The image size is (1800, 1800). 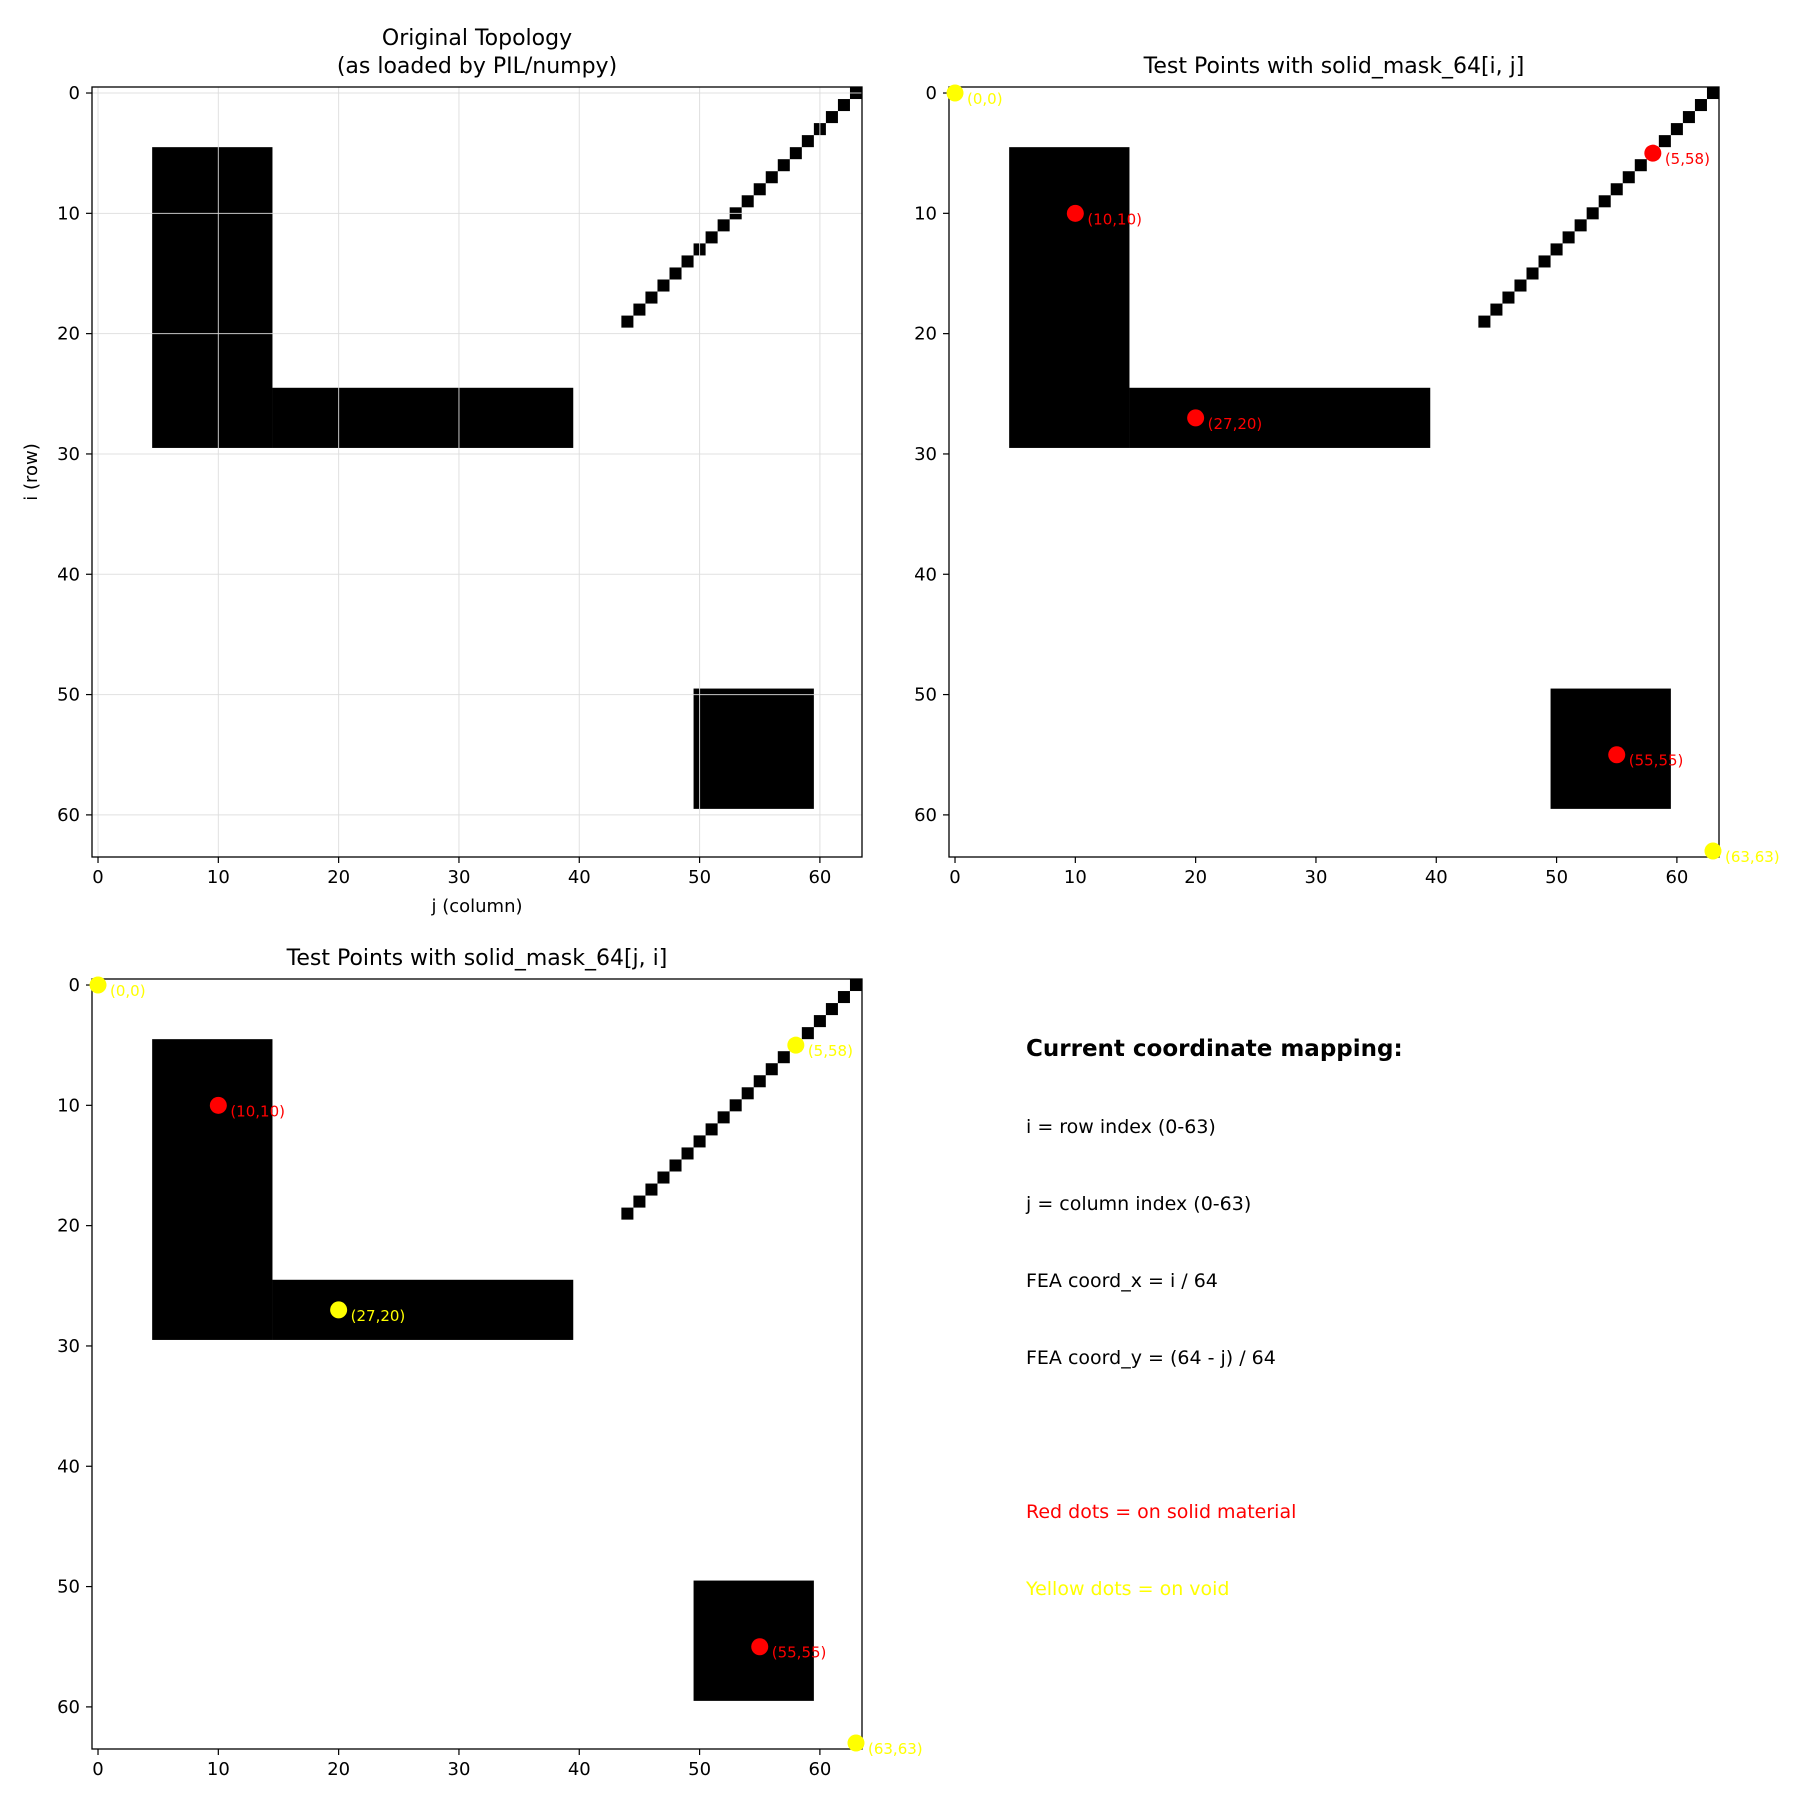 I want to click on info-heading: Current coordinate mapping:, so click(x=1214, y=1049).